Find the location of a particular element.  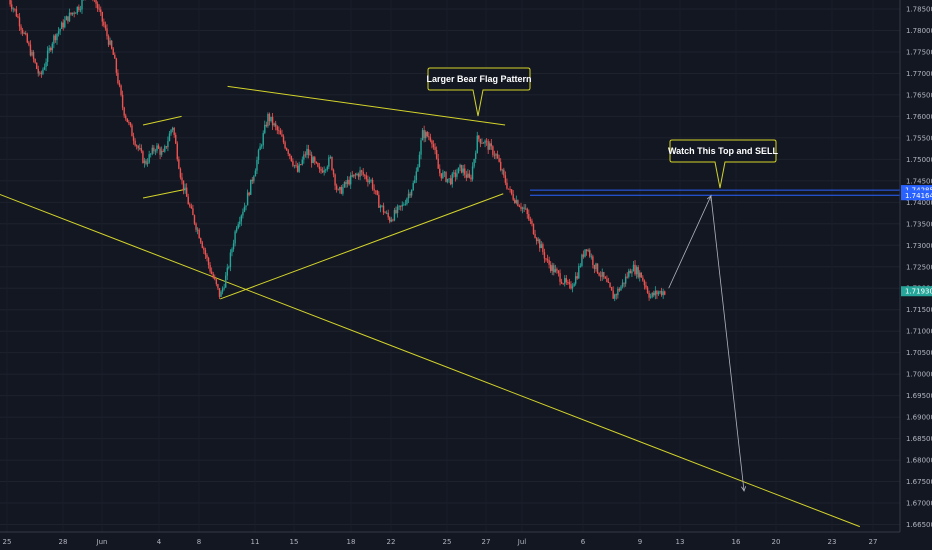

date-axis: 25 28 Jun 4 8 11 15 18 22 25 27 Jul 6 9 13 16 20 23 27 is located at coordinates (450, 538).